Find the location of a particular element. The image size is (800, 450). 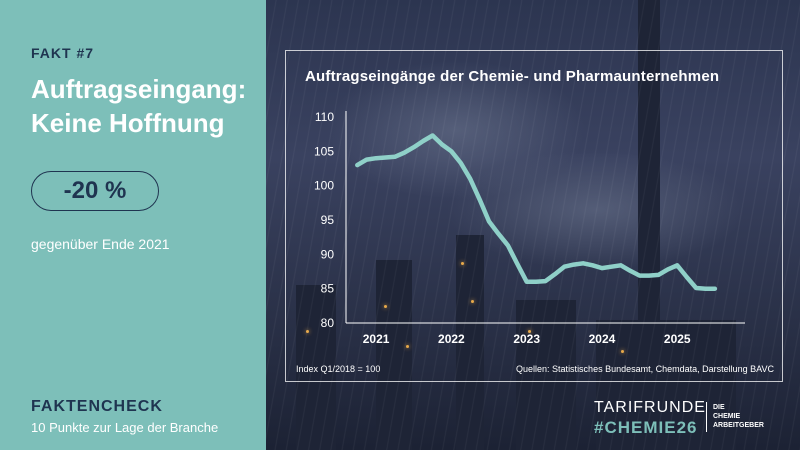

highlight-value-badge: -20 % is located at coordinates (95, 191).